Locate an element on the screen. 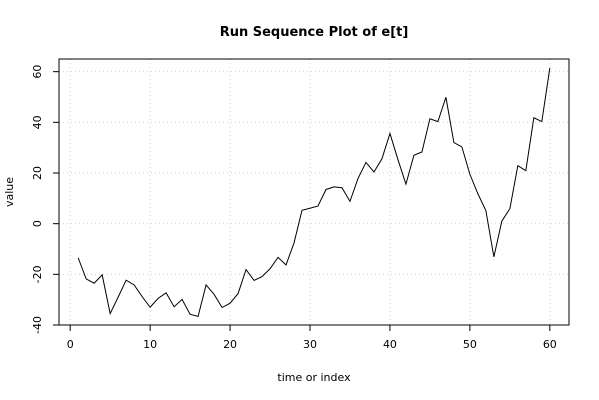 The image size is (599, 400). y-axis-label: value is located at coordinates (9, 192).